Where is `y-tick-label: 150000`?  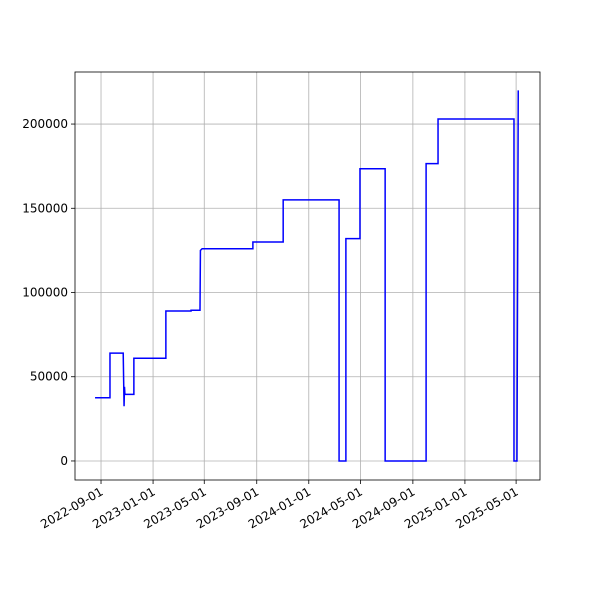 y-tick-label: 150000 is located at coordinates (45, 208).